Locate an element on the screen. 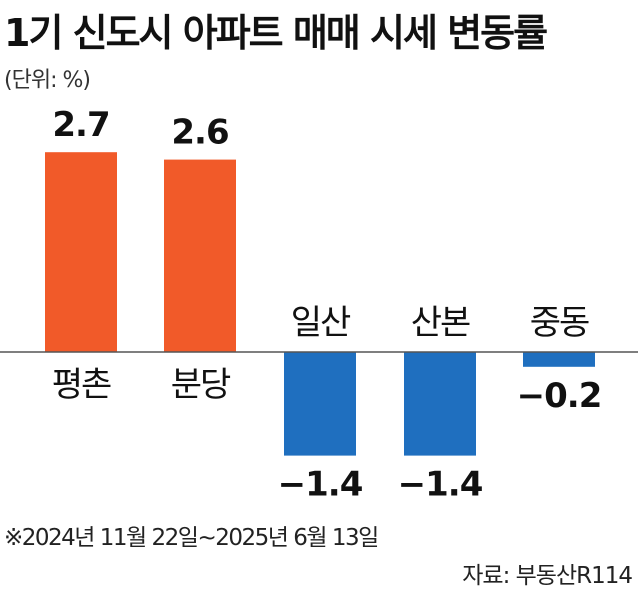  category-label-5: 중동 is located at coordinates (559, 323).